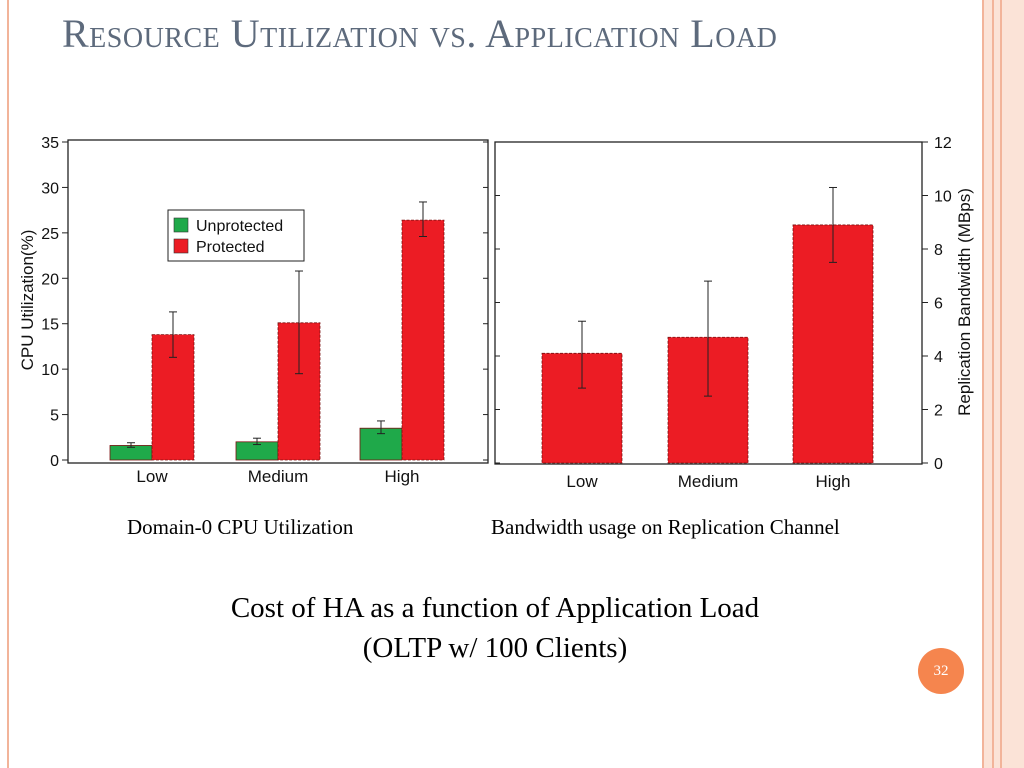 Image resolution: width=1024 pixels, height=768 pixels. I want to click on y-tick-label: 5, so click(54, 416).